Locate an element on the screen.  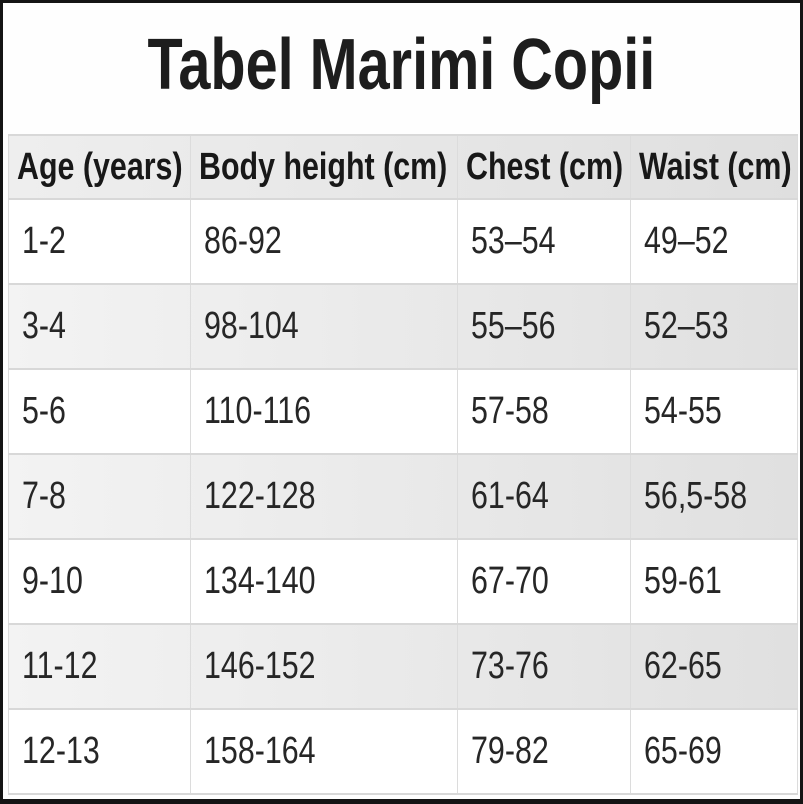
cell-waist: 49–52 is located at coordinates (714, 241).